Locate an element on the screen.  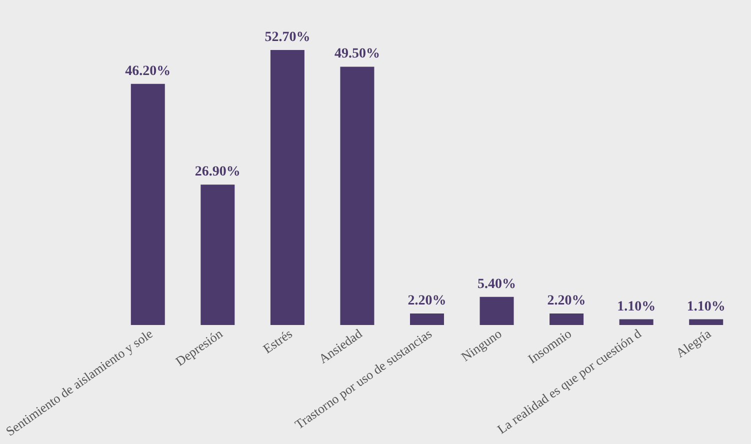
data-label: 5.40% is located at coordinates (497, 284).